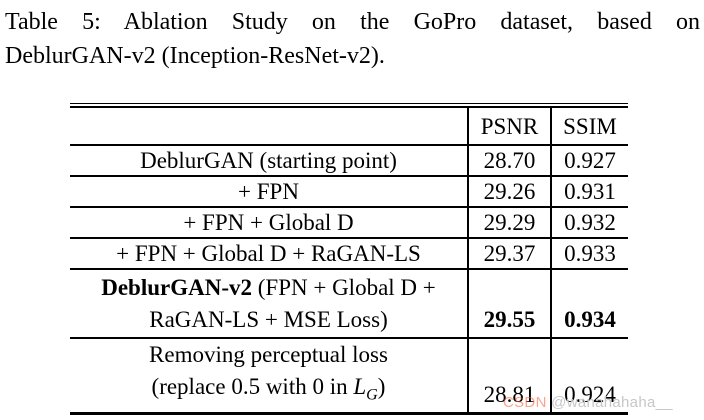 This screenshot has width=704, height=420. I want to click on watermark: CSDN @wanahahaha__, so click(588, 402).